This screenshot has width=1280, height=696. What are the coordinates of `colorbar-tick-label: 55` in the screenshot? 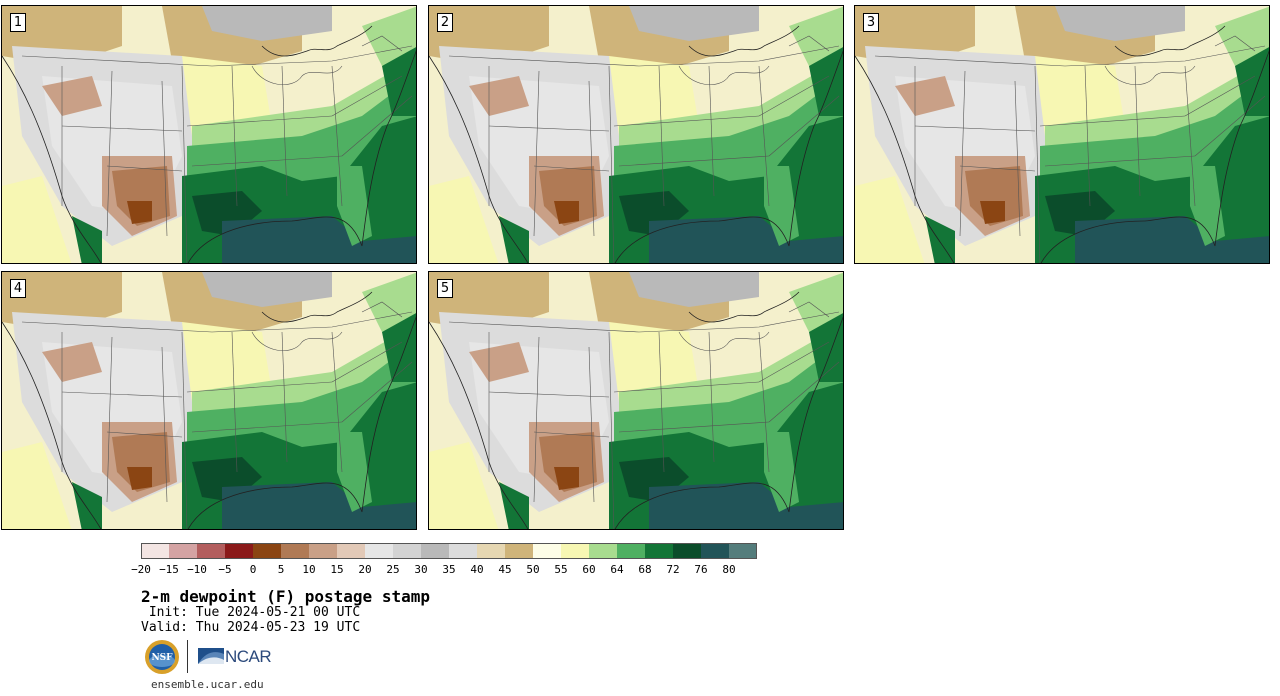 It's located at (561, 569).